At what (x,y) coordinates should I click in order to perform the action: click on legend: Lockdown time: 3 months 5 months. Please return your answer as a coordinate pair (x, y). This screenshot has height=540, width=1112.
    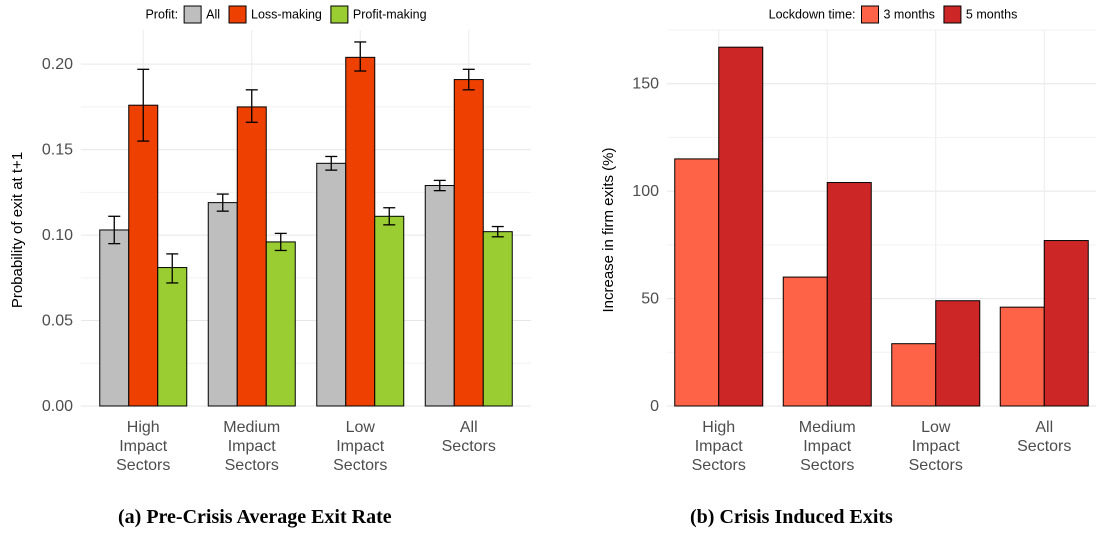
    Looking at the image, I should click on (893, 14).